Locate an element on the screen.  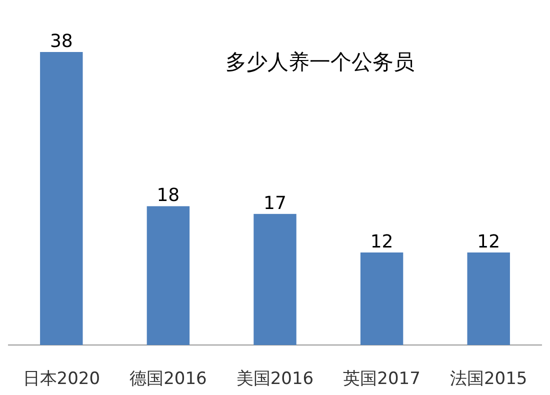
data-label: 38 is located at coordinates (61, 41).